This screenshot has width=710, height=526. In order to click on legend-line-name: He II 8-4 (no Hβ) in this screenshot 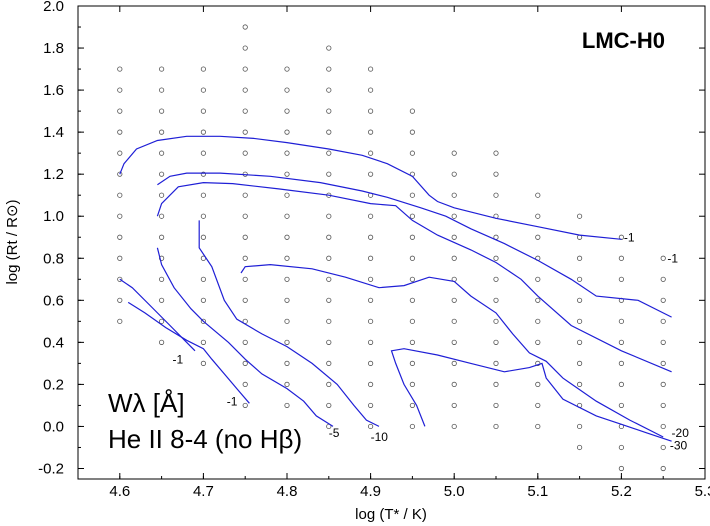, I will do `click(205, 439)`.